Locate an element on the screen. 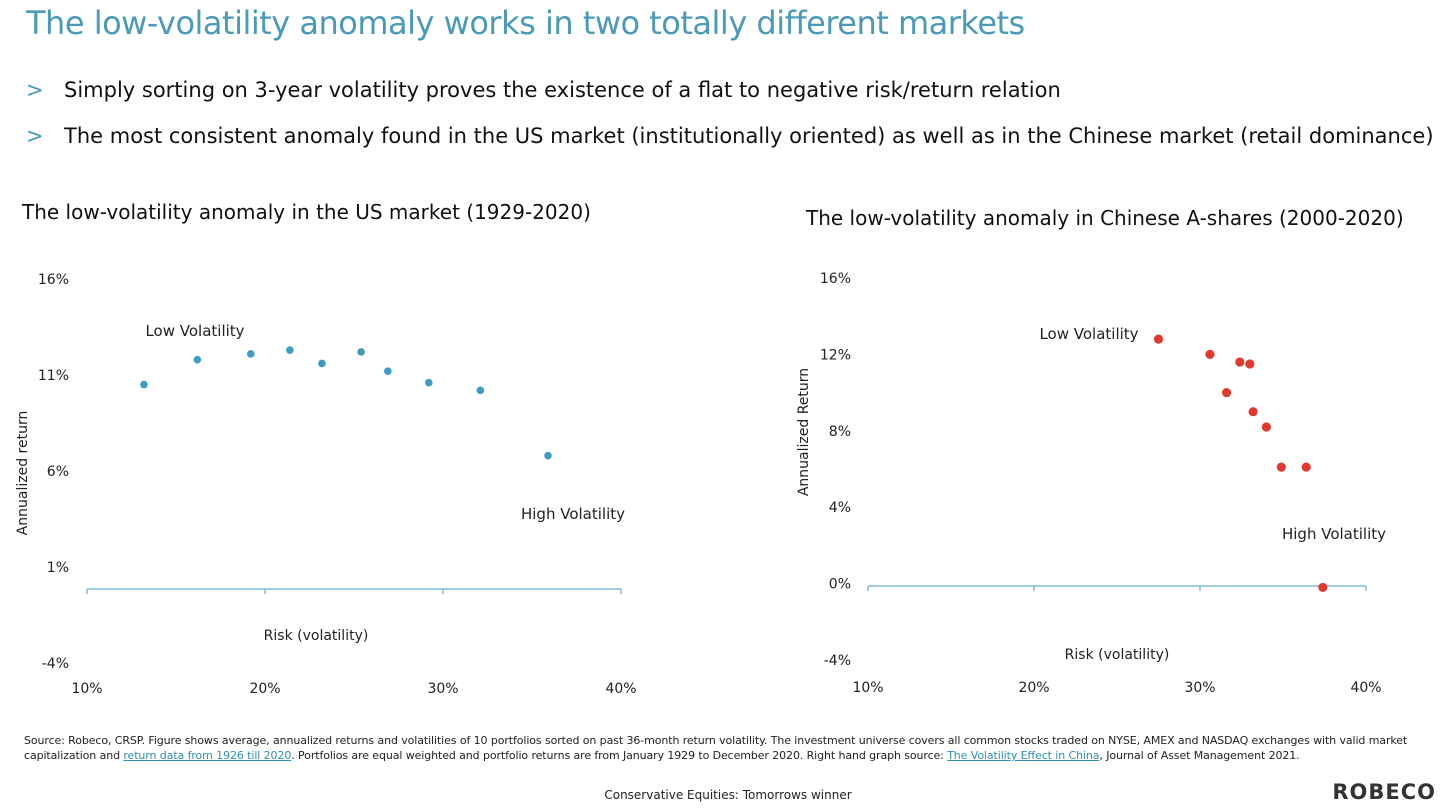 The height and width of the screenshot is (808, 1456). y-tick-label: 4% is located at coordinates (840, 508).